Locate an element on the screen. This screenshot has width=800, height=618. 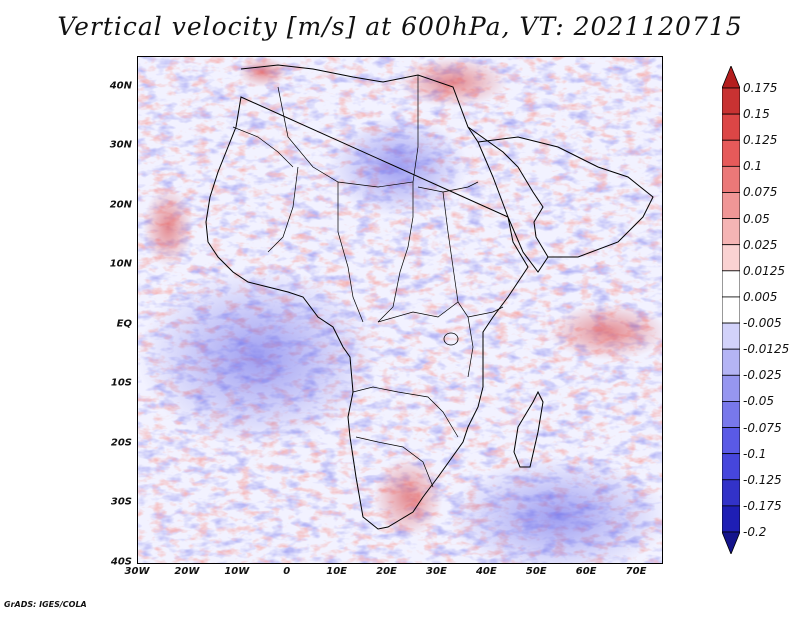
colorbar-tick-label: 0.15 is located at coordinates (756, 114).